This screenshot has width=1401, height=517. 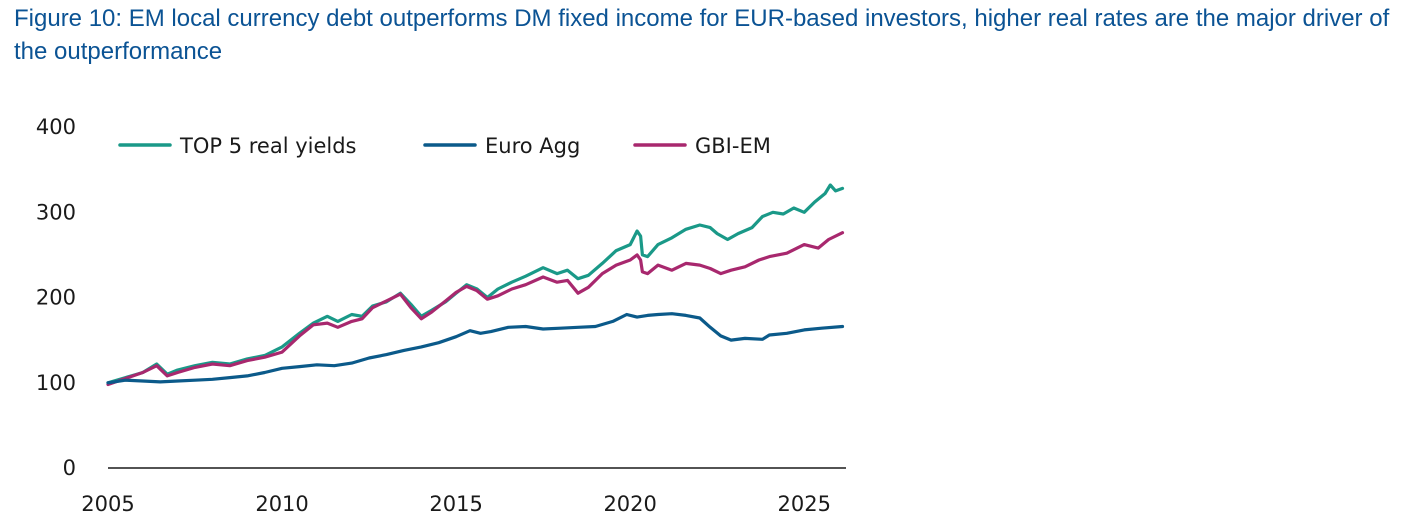 I want to click on x-tick-label: 2025, so click(x=803, y=504).